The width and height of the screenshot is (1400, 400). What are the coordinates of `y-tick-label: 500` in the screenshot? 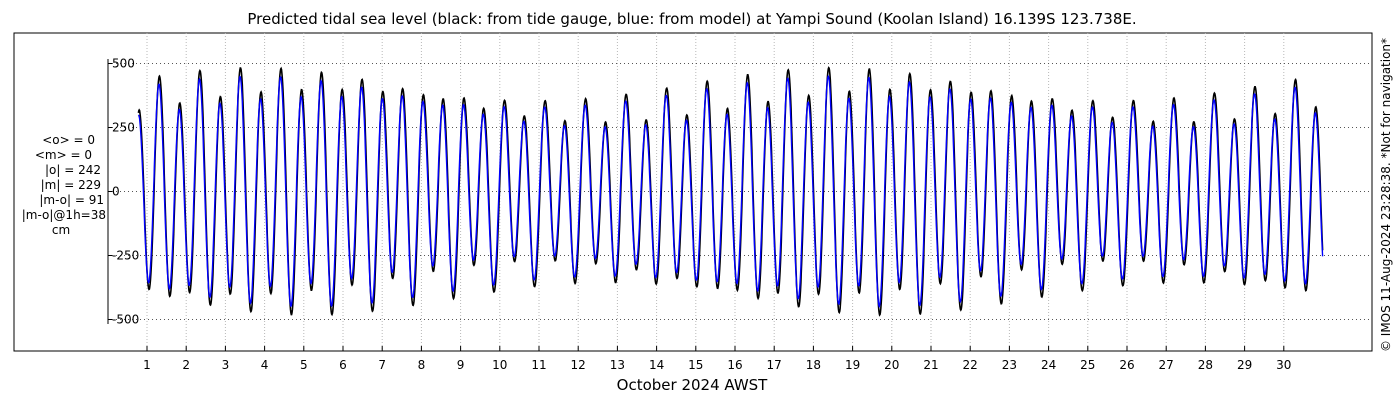 It's located at (123, 64).